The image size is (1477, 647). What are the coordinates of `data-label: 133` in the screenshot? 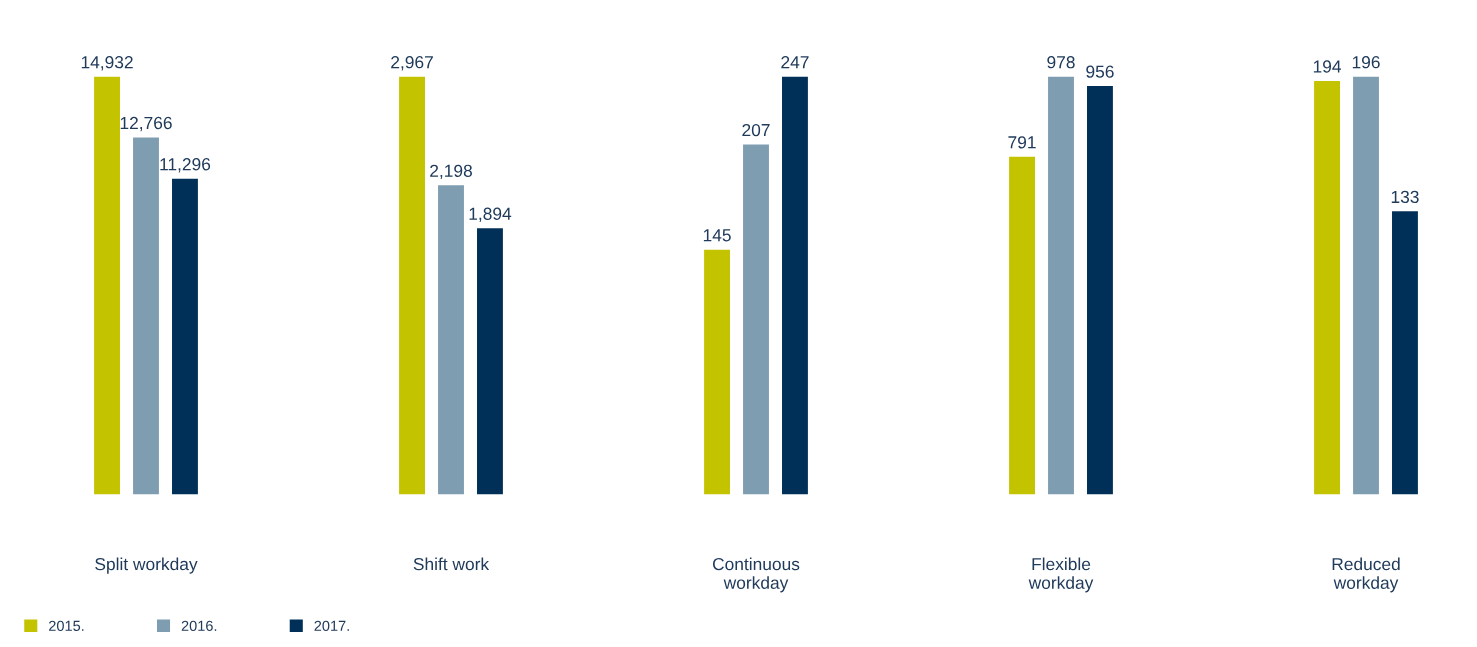 It's located at (1405, 197).